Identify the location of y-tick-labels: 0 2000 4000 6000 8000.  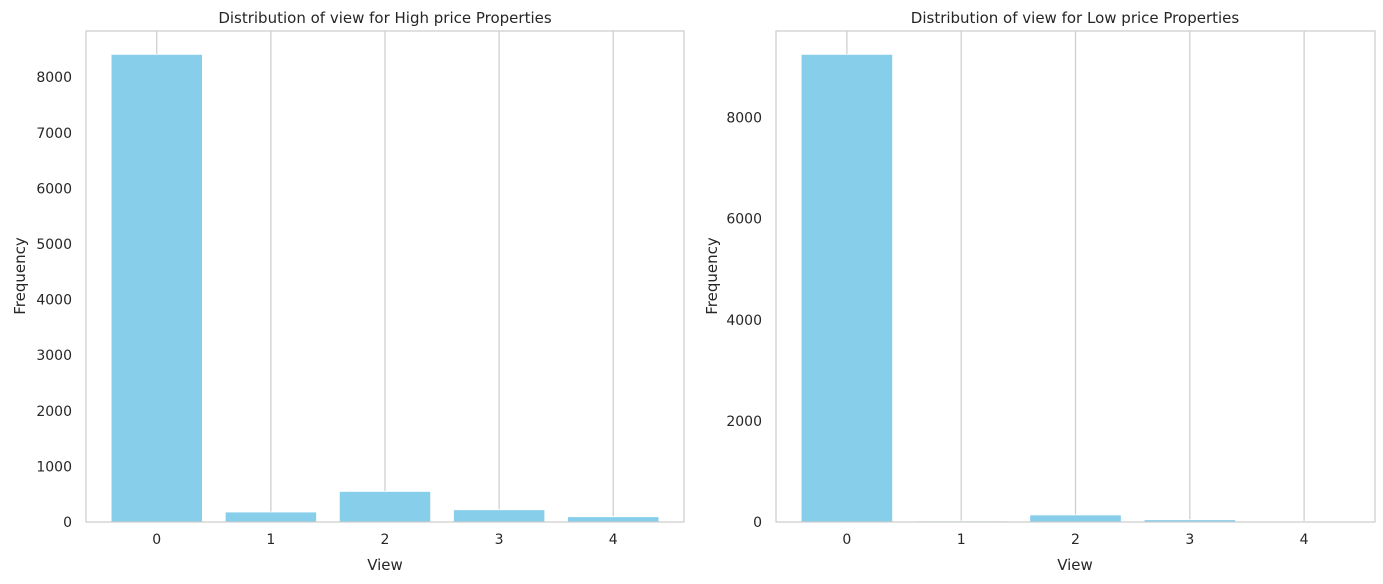
(744, 321).